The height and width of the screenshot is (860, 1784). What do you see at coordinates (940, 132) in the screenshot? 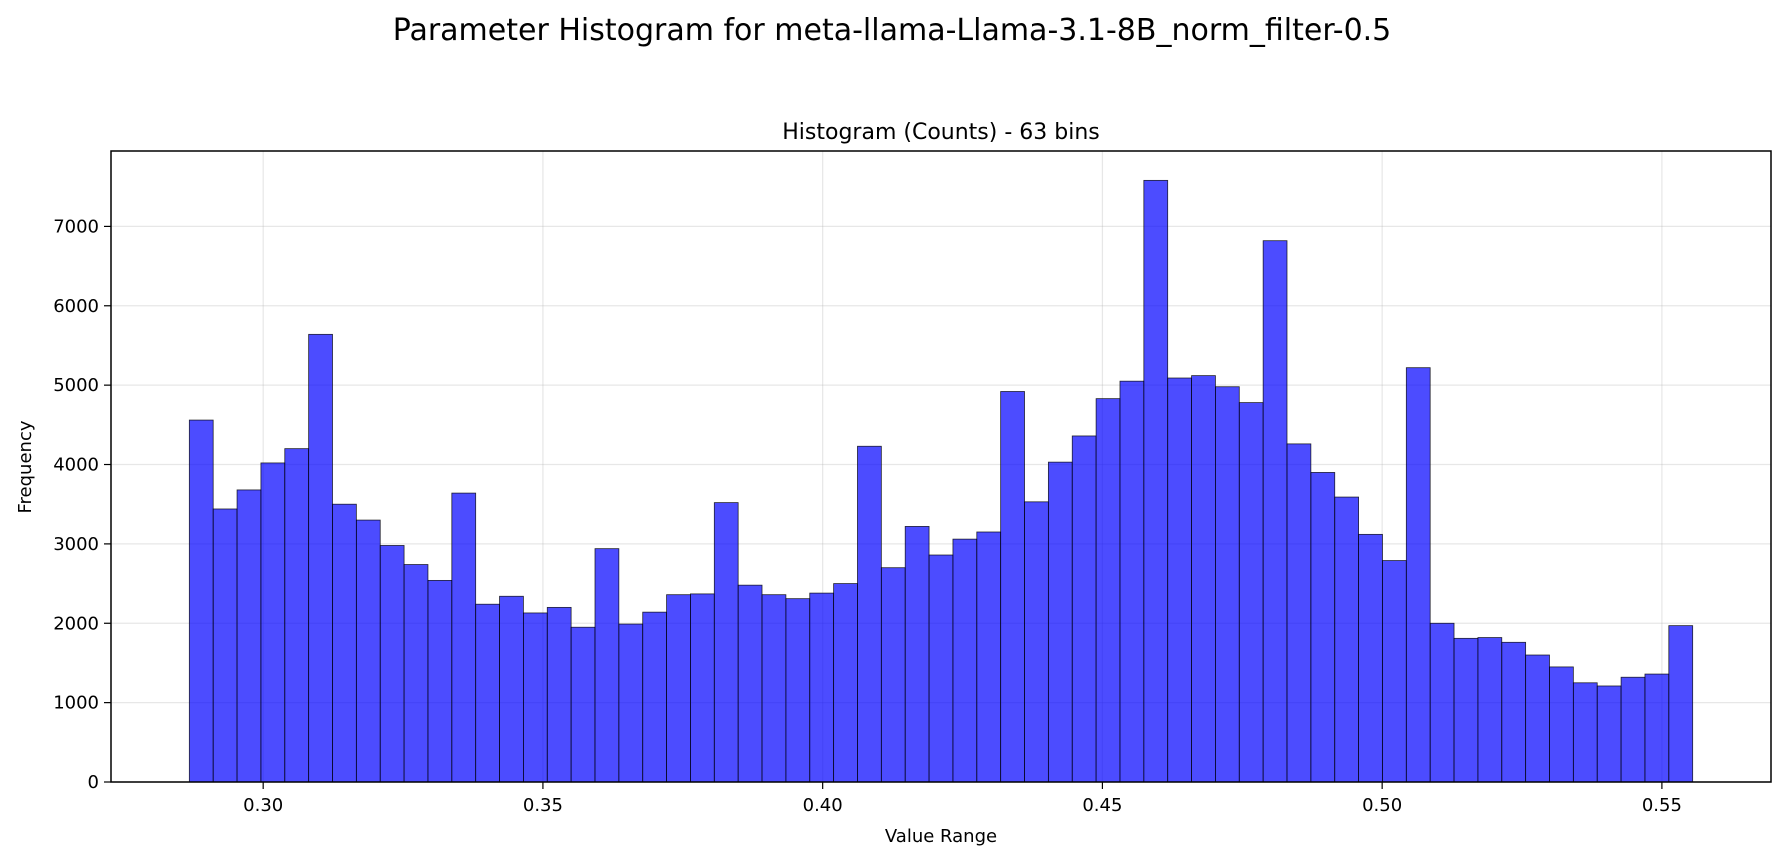
I see `chart-title: Histogram (Counts) - 63 bins` at bounding box center [940, 132].